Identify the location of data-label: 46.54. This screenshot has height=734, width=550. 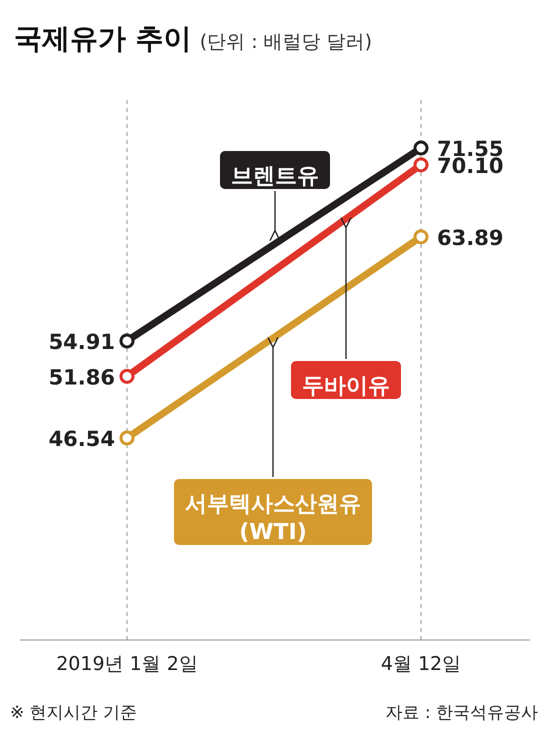
(81, 439).